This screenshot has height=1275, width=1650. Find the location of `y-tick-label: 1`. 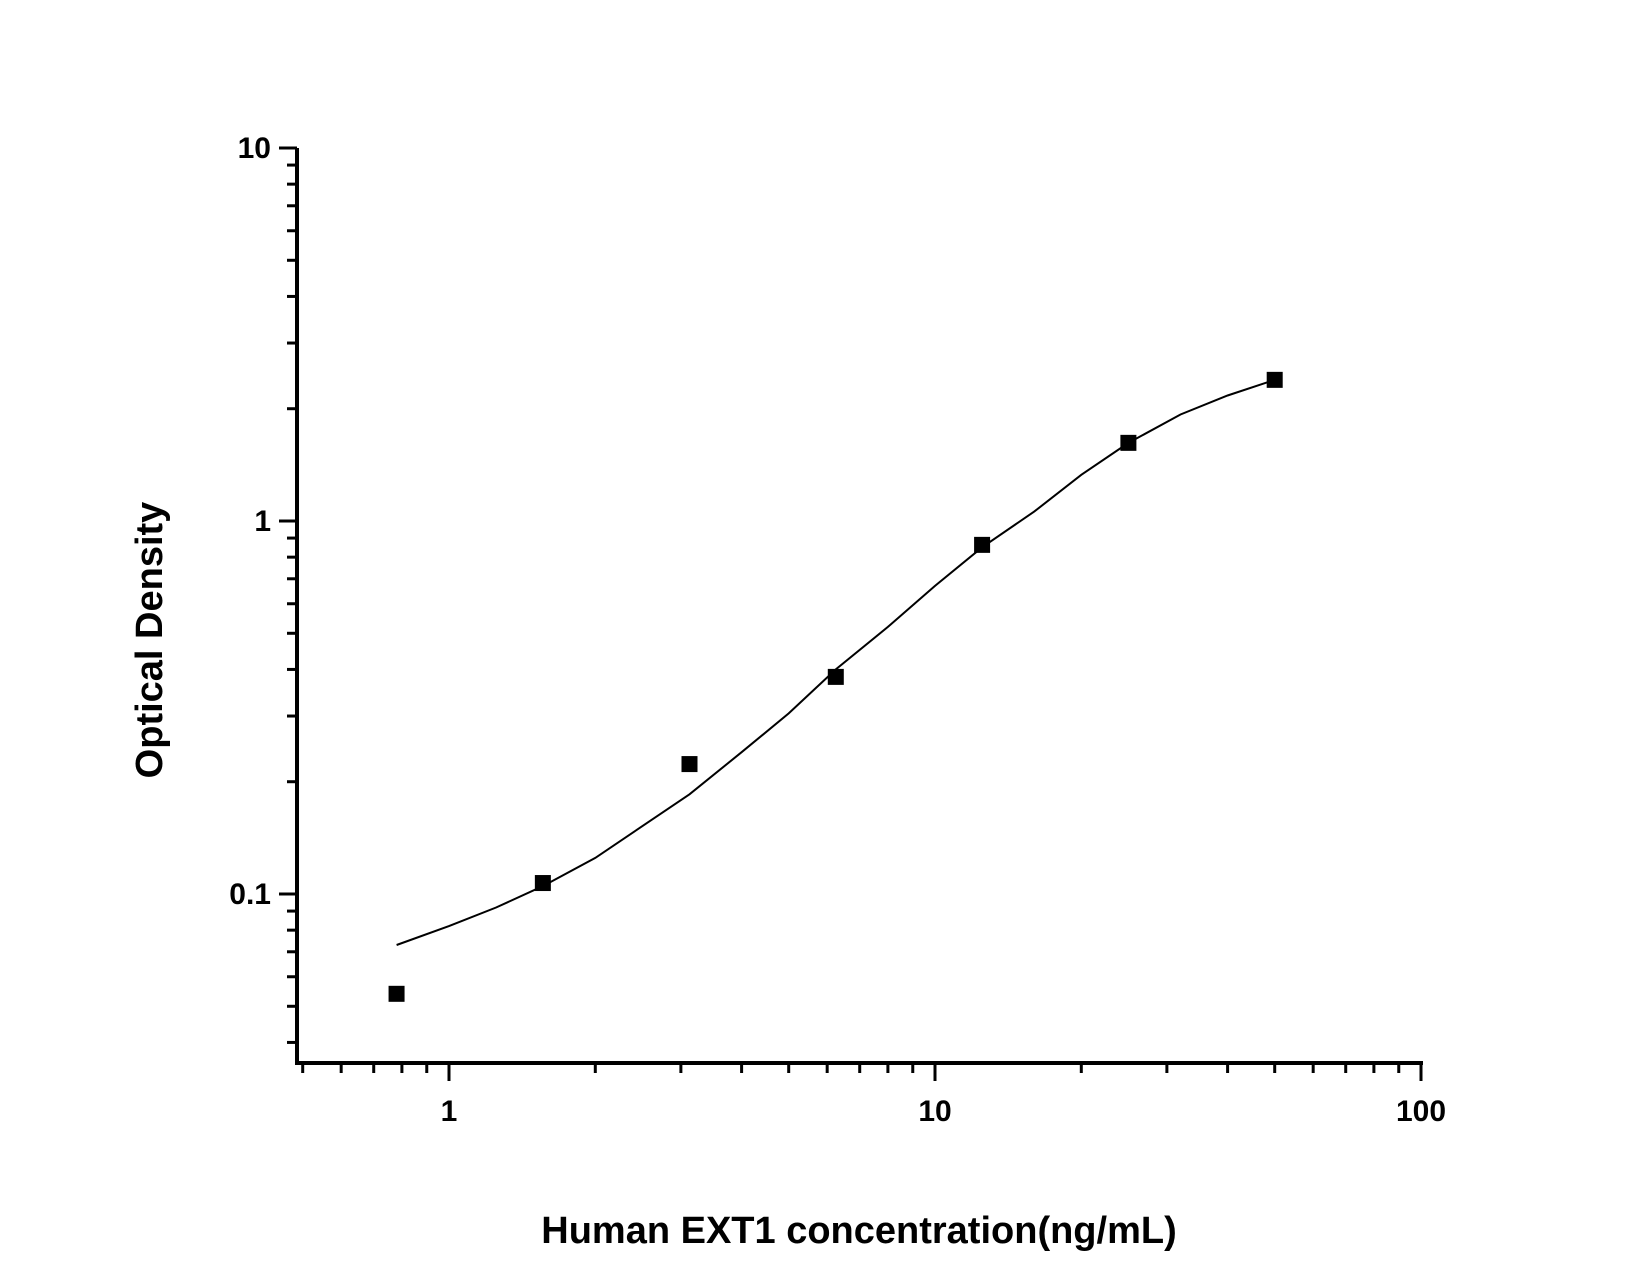

y-tick-label: 1 is located at coordinates (262, 521).